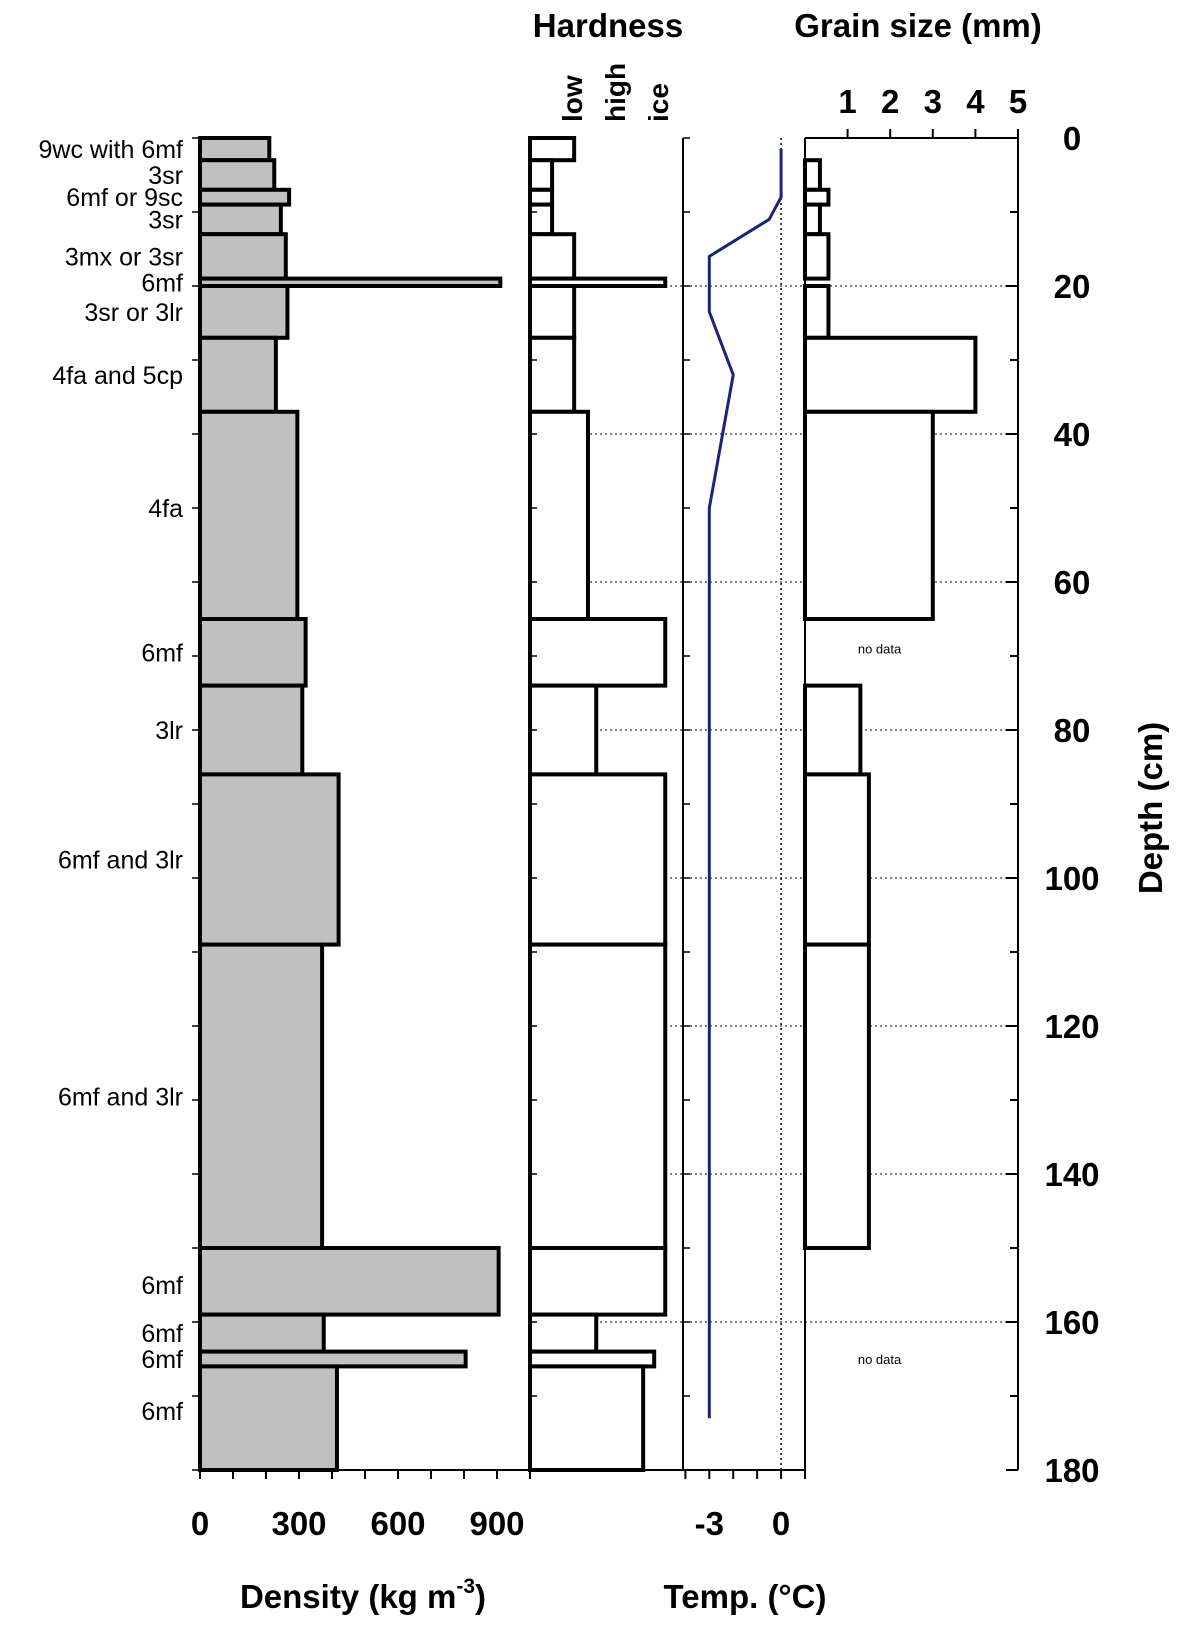 Image resolution: width=1183 pixels, height=1625 pixels. Describe the element at coordinates (880, 1359) in the screenshot. I see `grain-no-data-label-1: no data` at that location.